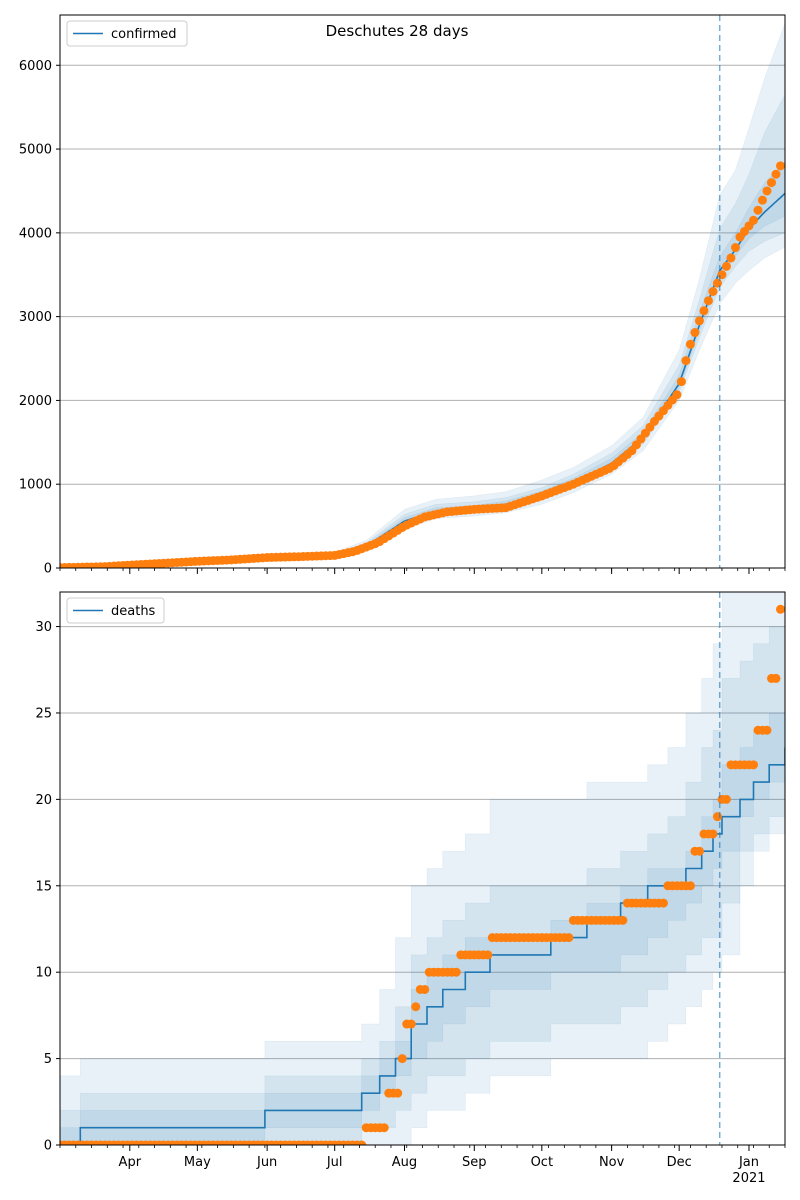 Image resolution: width=800 pixels, height=1200 pixels. Describe the element at coordinates (133, 611) in the screenshot. I see `legend-label: deaths` at that location.